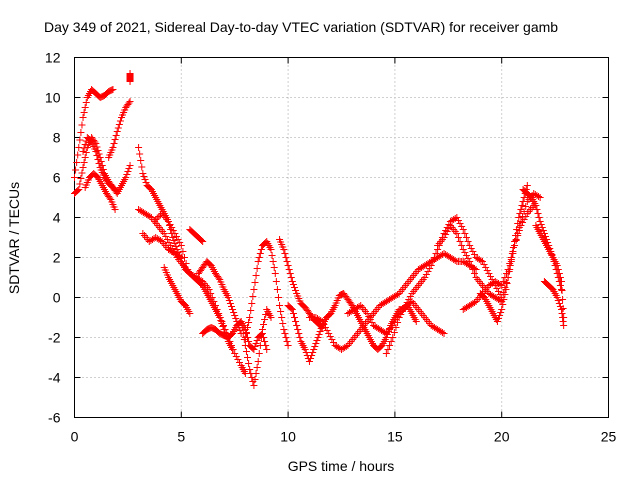 This screenshot has width=640, height=480. What do you see at coordinates (288, 437) in the screenshot?
I see `x-tick-label: 10` at bounding box center [288, 437].